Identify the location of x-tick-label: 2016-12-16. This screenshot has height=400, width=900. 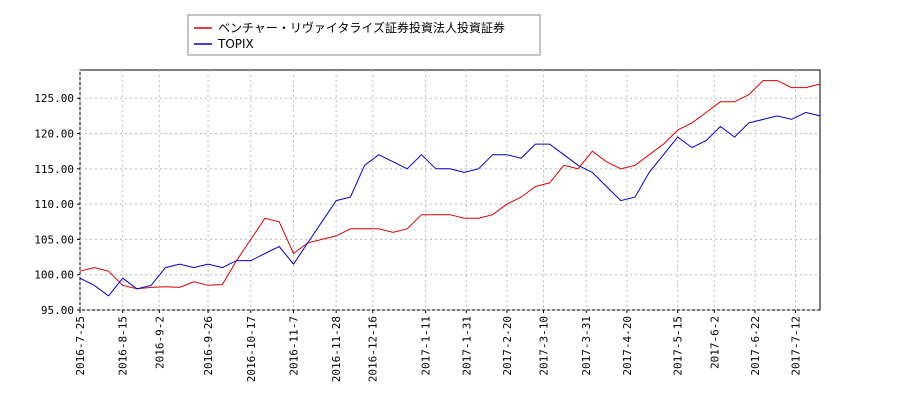
(373, 349).